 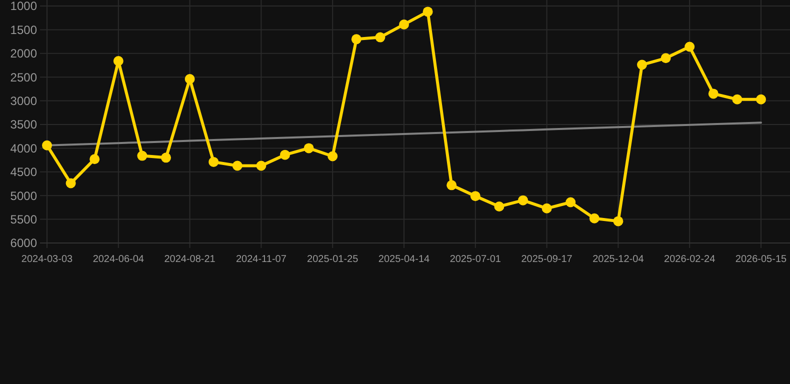 What do you see at coordinates (476, 259) in the screenshot?
I see `x-tick-label: 2025-07-01` at bounding box center [476, 259].